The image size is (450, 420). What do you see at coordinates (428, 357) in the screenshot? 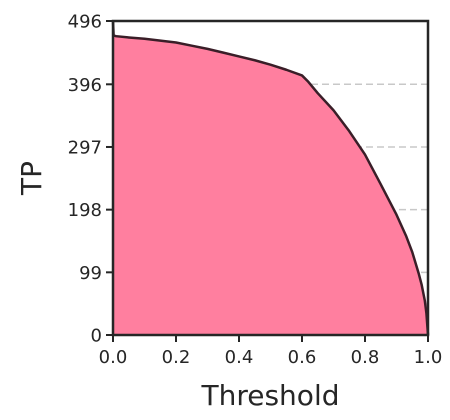
I see `x-tick-label: 1.0` at bounding box center [428, 357].